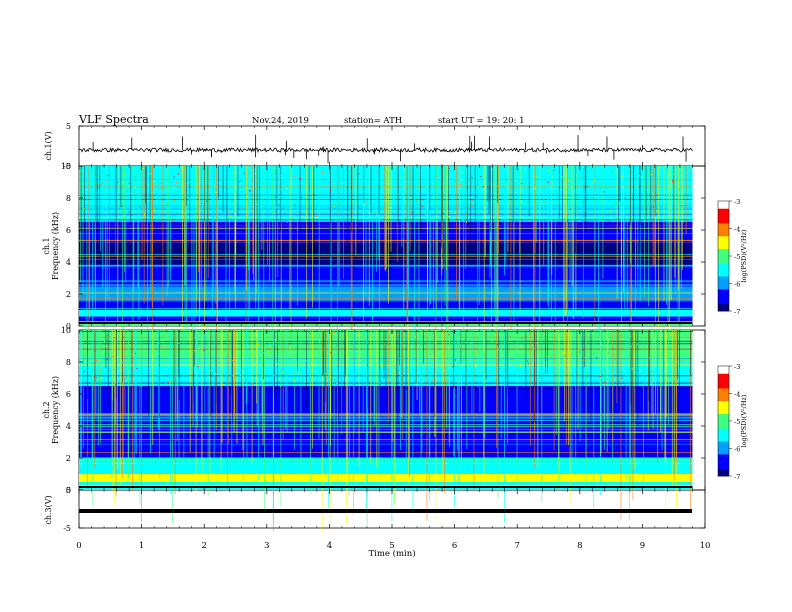  What do you see at coordinates (386, 319) in the screenshot?
I see `spectral-band` at bounding box center [386, 319].